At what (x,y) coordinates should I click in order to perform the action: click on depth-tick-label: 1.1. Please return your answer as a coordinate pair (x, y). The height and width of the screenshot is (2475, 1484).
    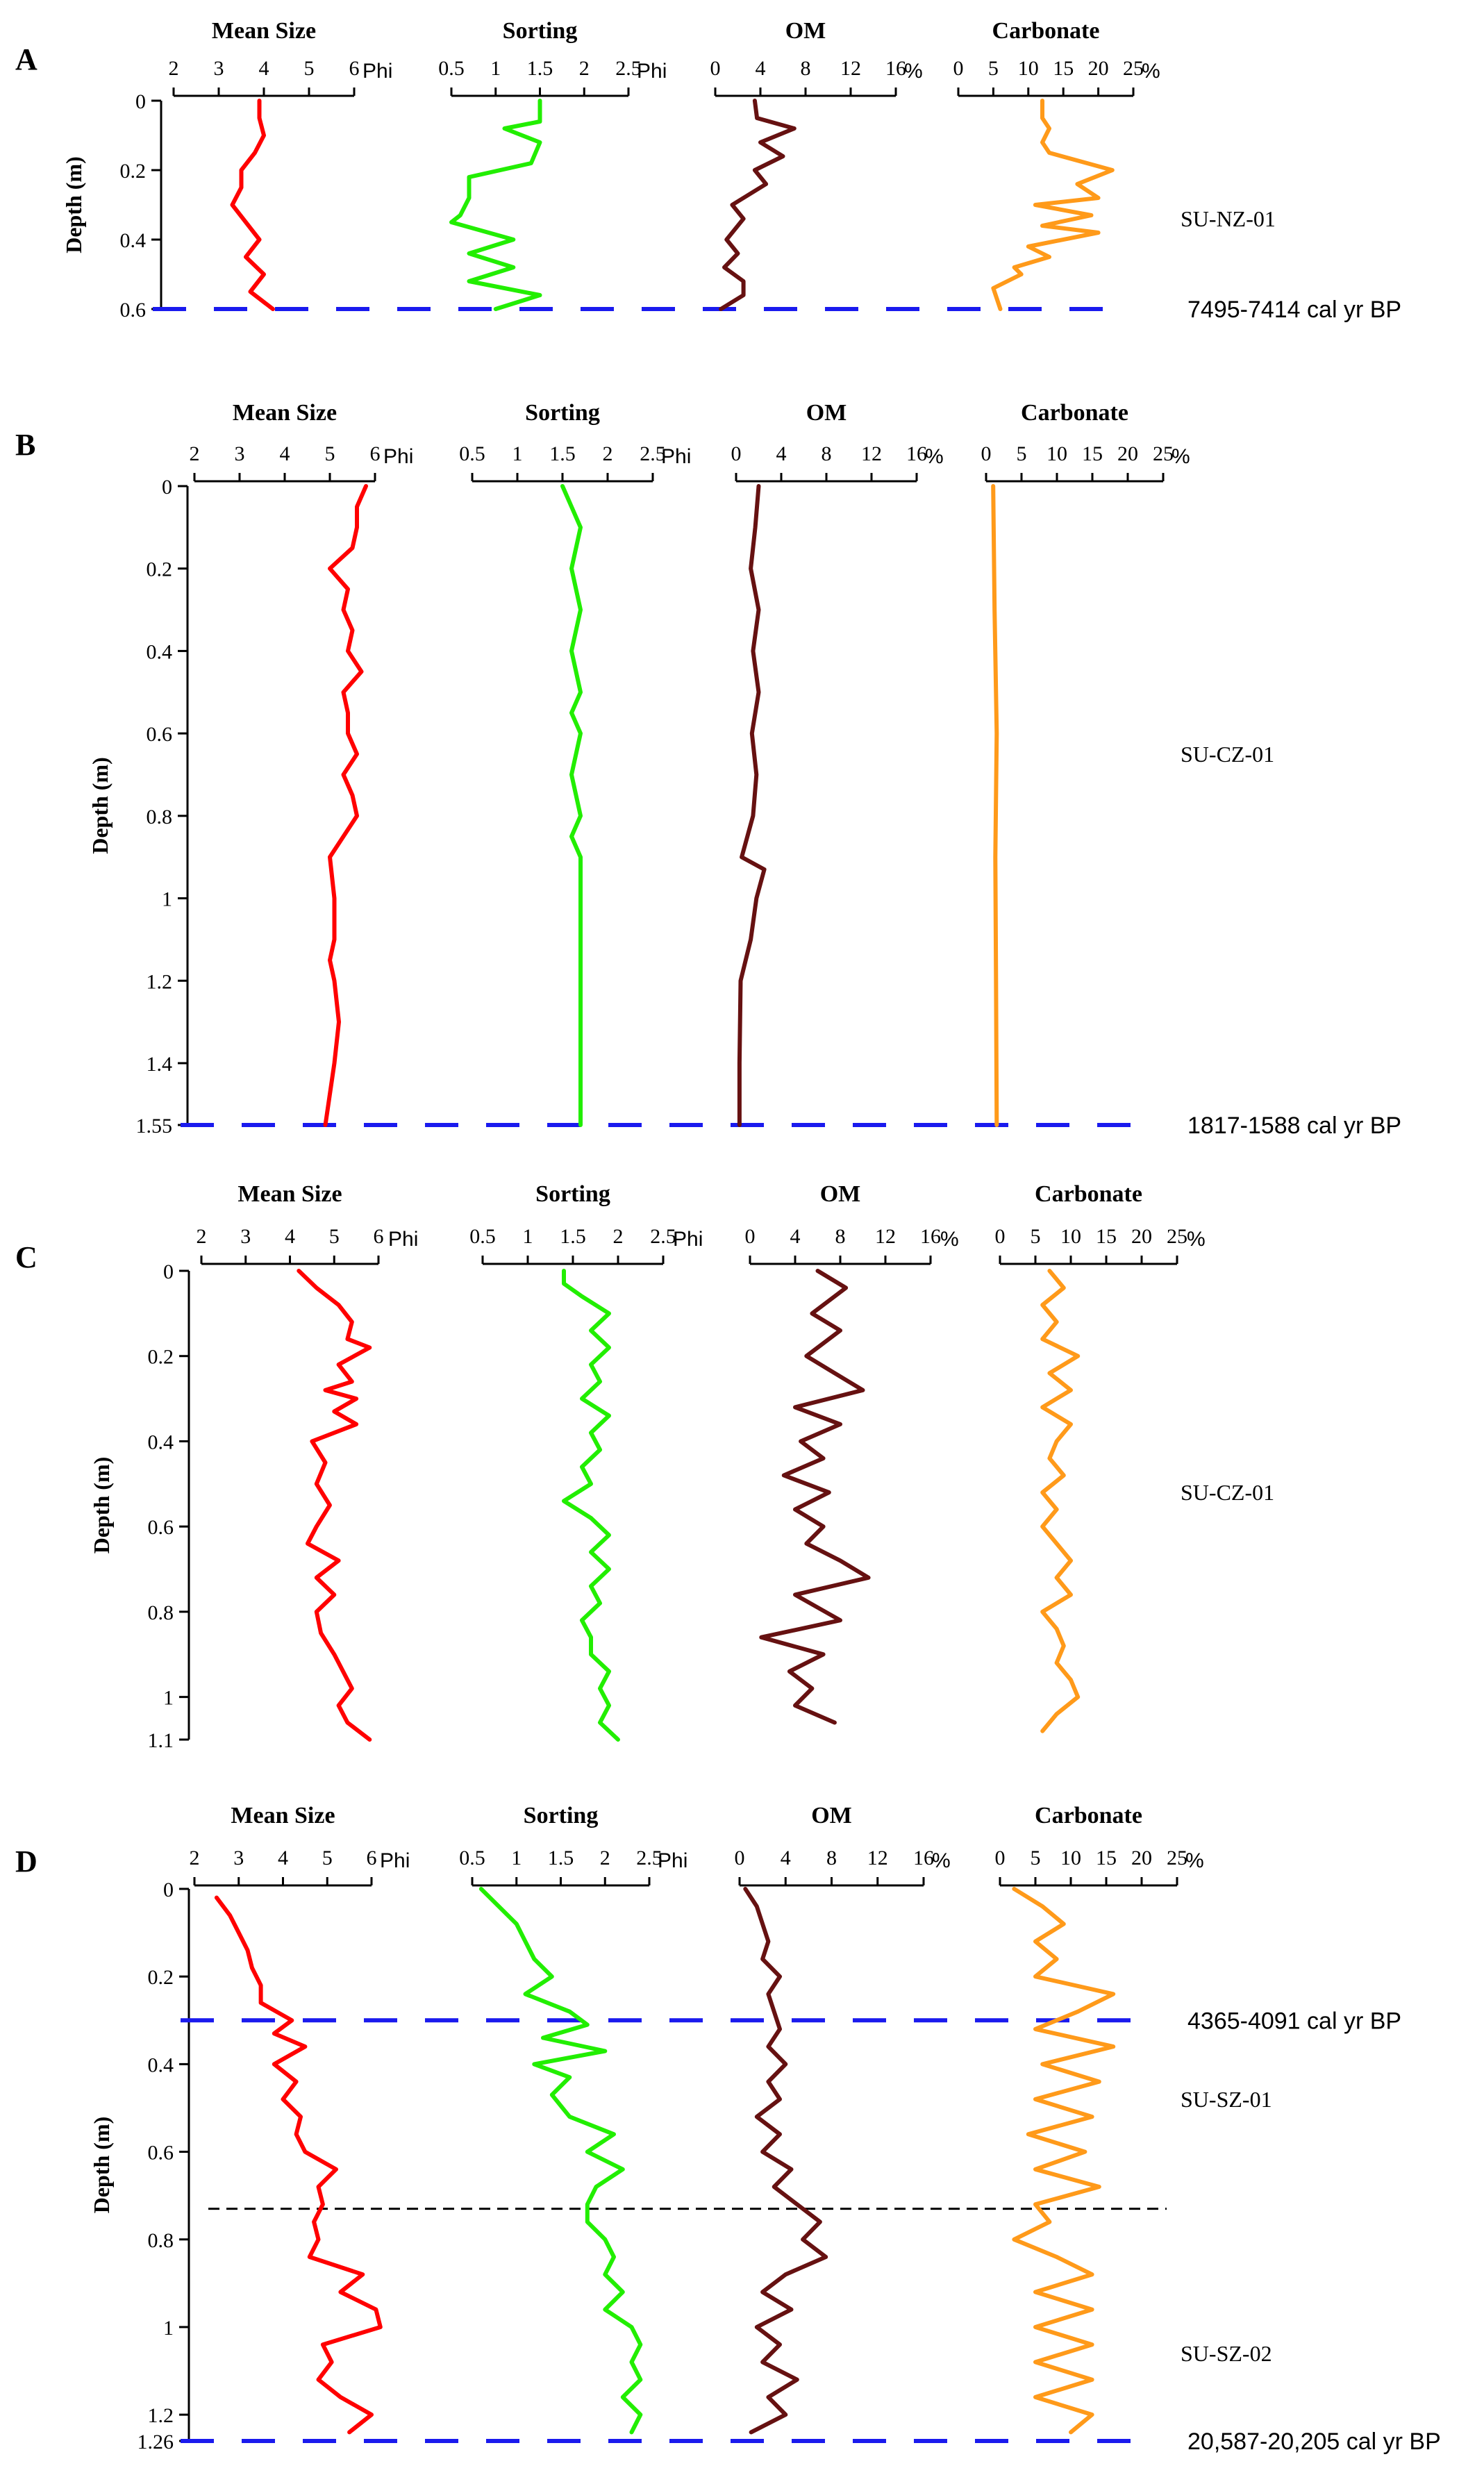
    Looking at the image, I should click on (161, 1740).